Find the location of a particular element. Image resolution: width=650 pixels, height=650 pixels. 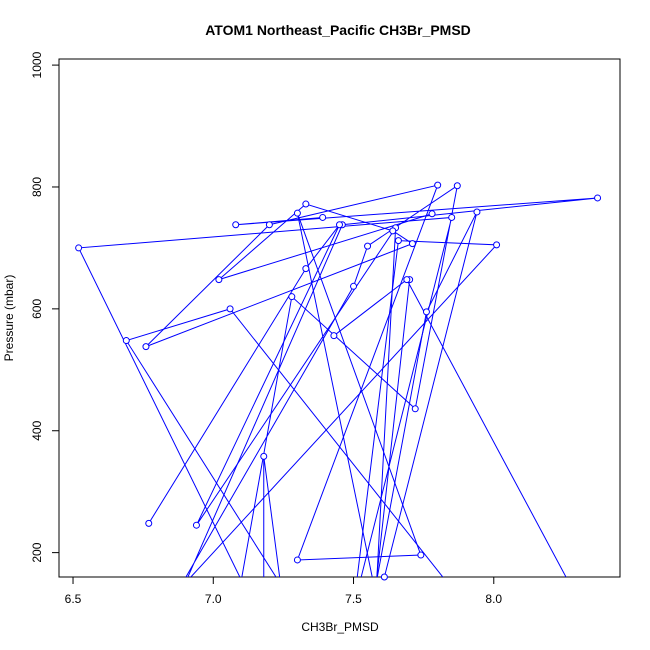

y-tick-label: 400 is located at coordinates (37, 430).